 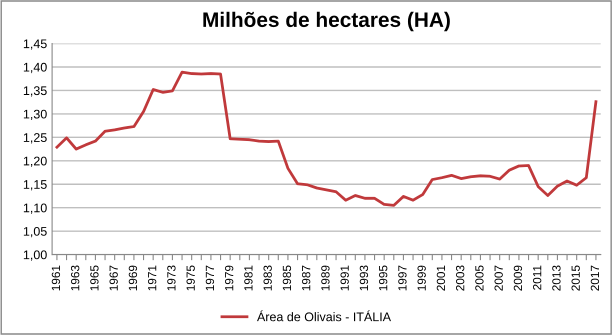 I want to click on x-tick-label: 1971, so click(x=152, y=278).